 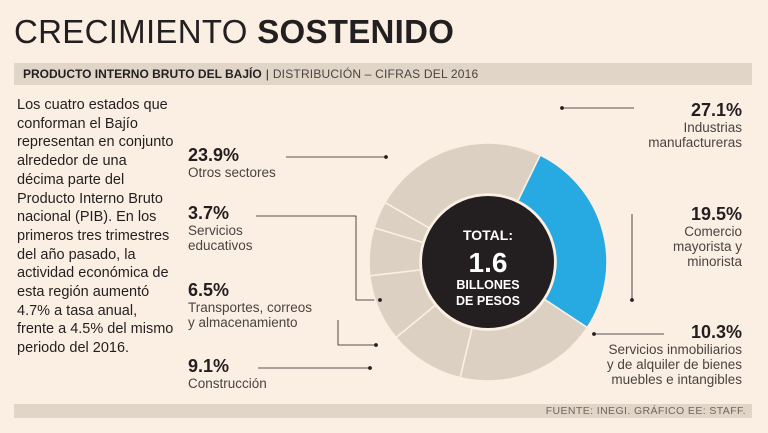 What do you see at coordinates (675, 349) in the screenshot?
I see `slice-label-3-1: Servicios inmobiliarios` at bounding box center [675, 349].